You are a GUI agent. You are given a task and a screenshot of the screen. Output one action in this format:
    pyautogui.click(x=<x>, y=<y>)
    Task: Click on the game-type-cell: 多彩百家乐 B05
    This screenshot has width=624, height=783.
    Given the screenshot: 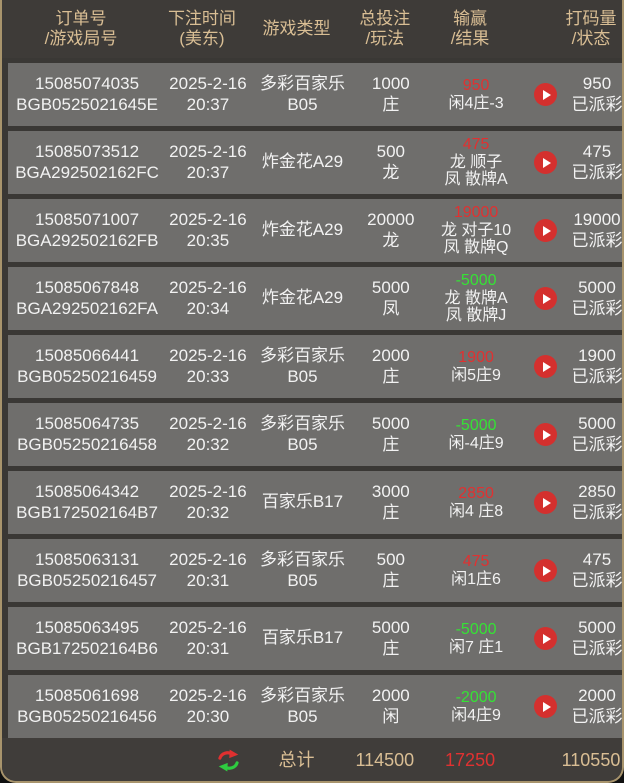 What is the action you would take?
    pyautogui.click(x=302, y=434)
    